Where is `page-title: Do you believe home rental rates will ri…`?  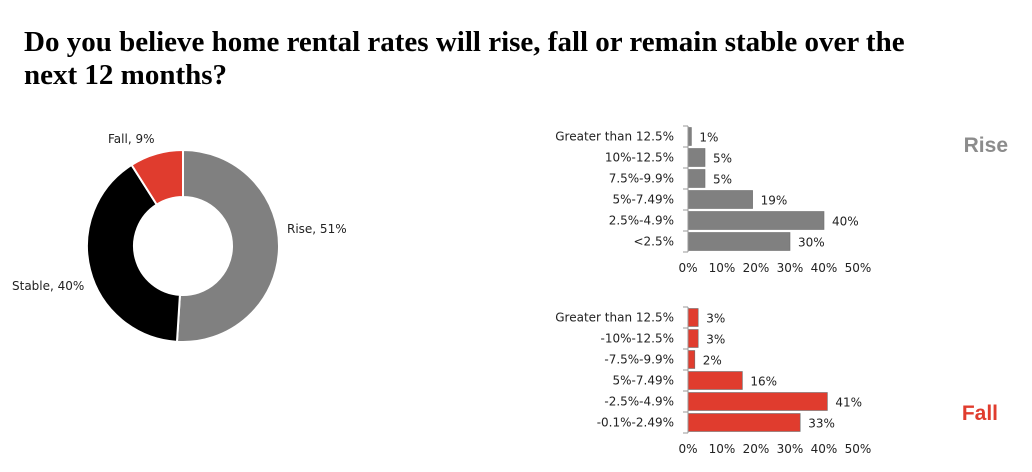 page-title: Do you believe home rental rates will ri… is located at coordinates (464, 58).